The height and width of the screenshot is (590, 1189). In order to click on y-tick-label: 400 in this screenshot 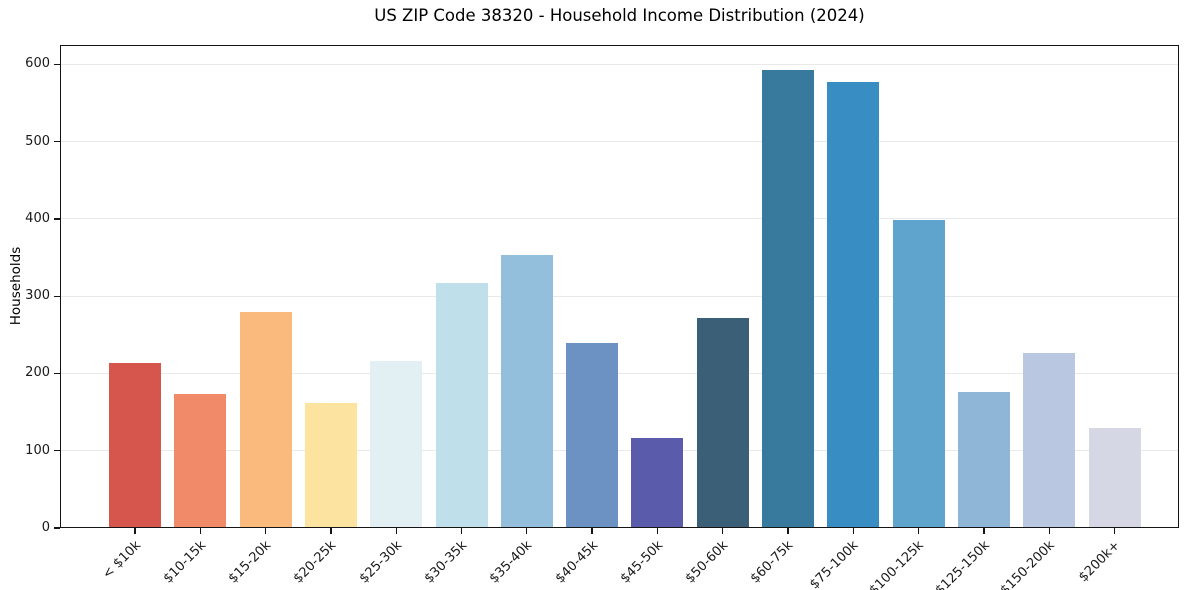, I will do `click(37, 218)`.